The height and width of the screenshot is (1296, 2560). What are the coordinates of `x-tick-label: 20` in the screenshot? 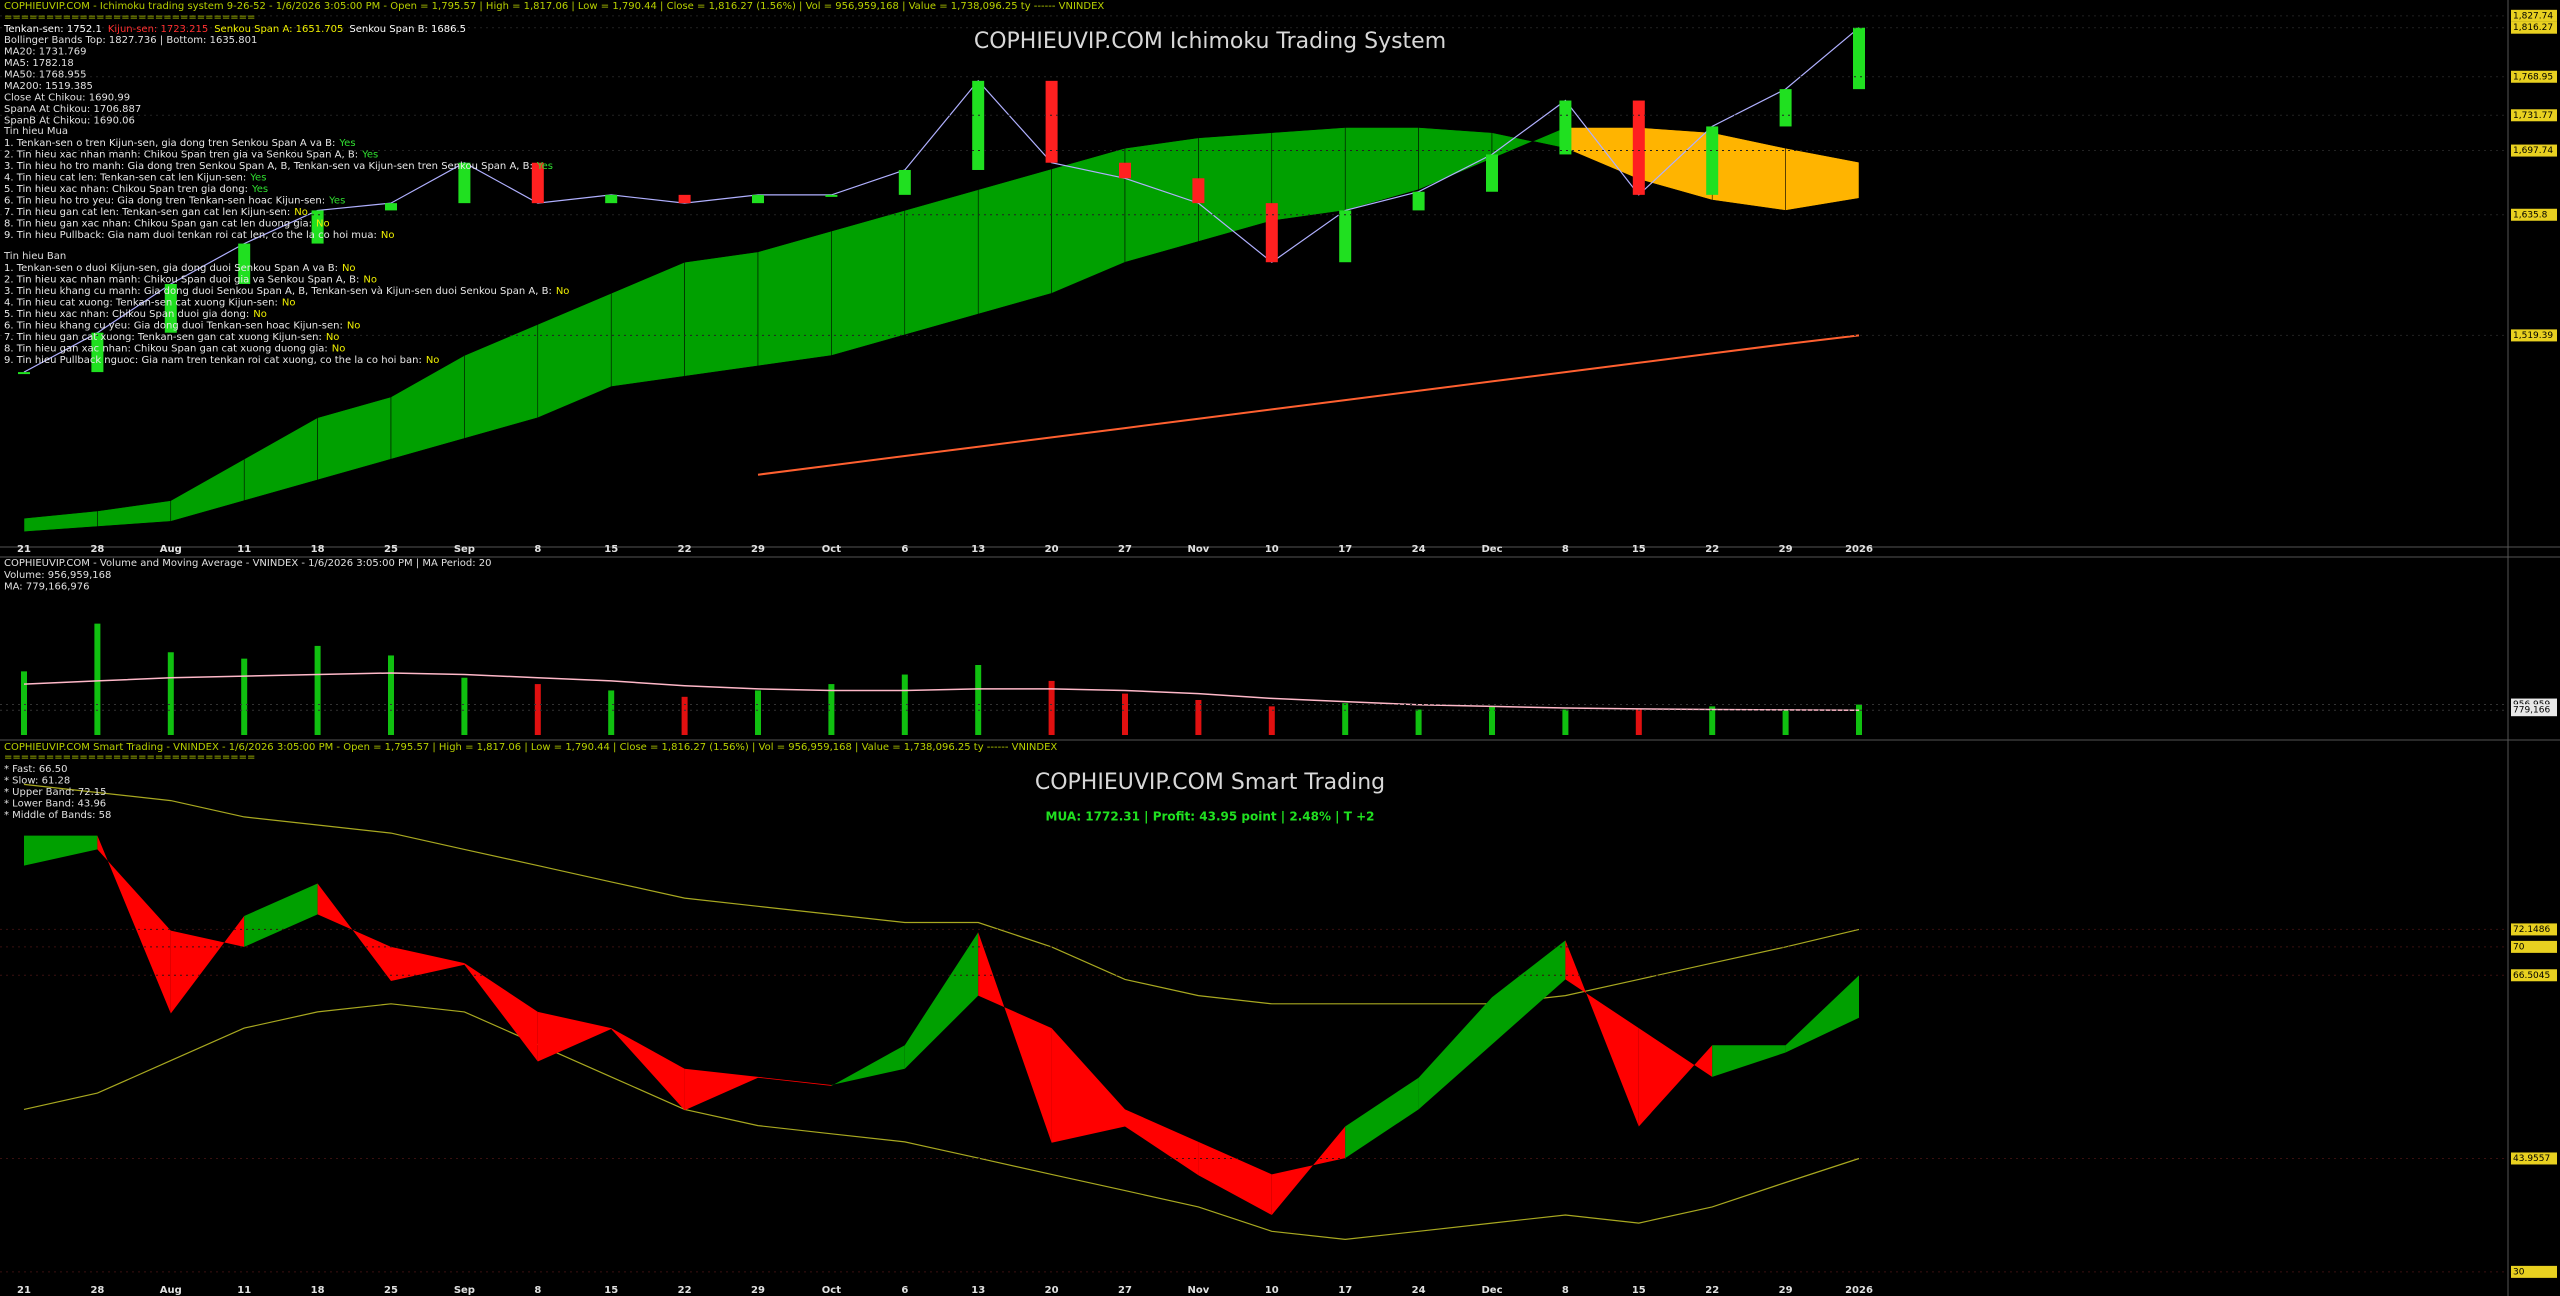 It's located at (1052, 1290).